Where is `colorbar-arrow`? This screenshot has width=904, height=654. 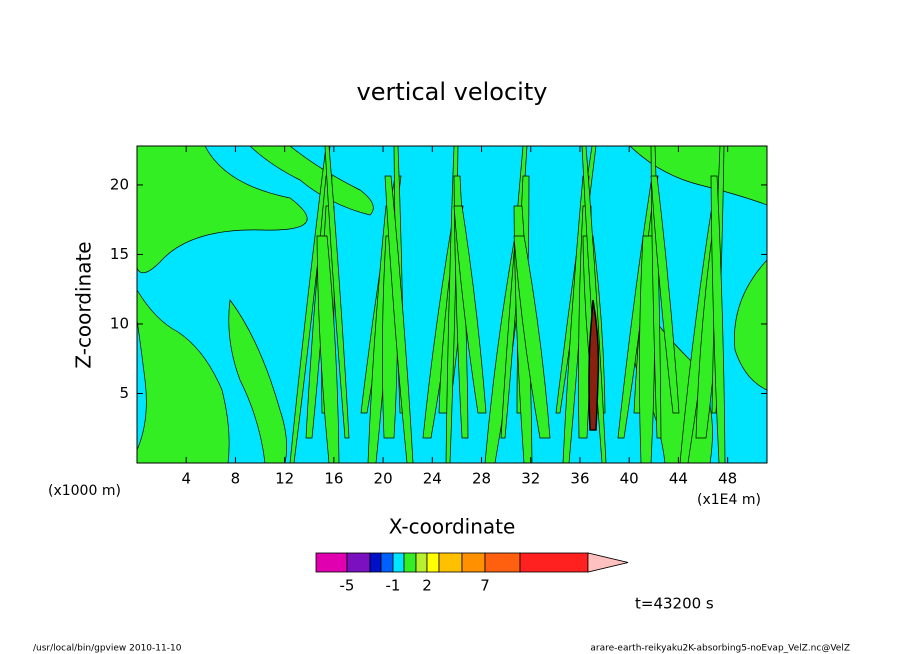
colorbar-arrow is located at coordinates (608, 562).